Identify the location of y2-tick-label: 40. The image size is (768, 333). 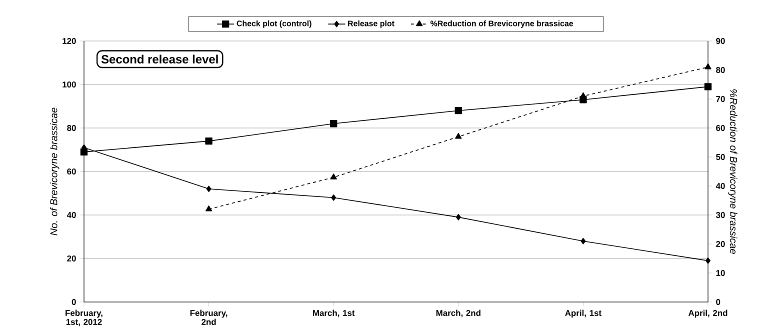
(720, 186).